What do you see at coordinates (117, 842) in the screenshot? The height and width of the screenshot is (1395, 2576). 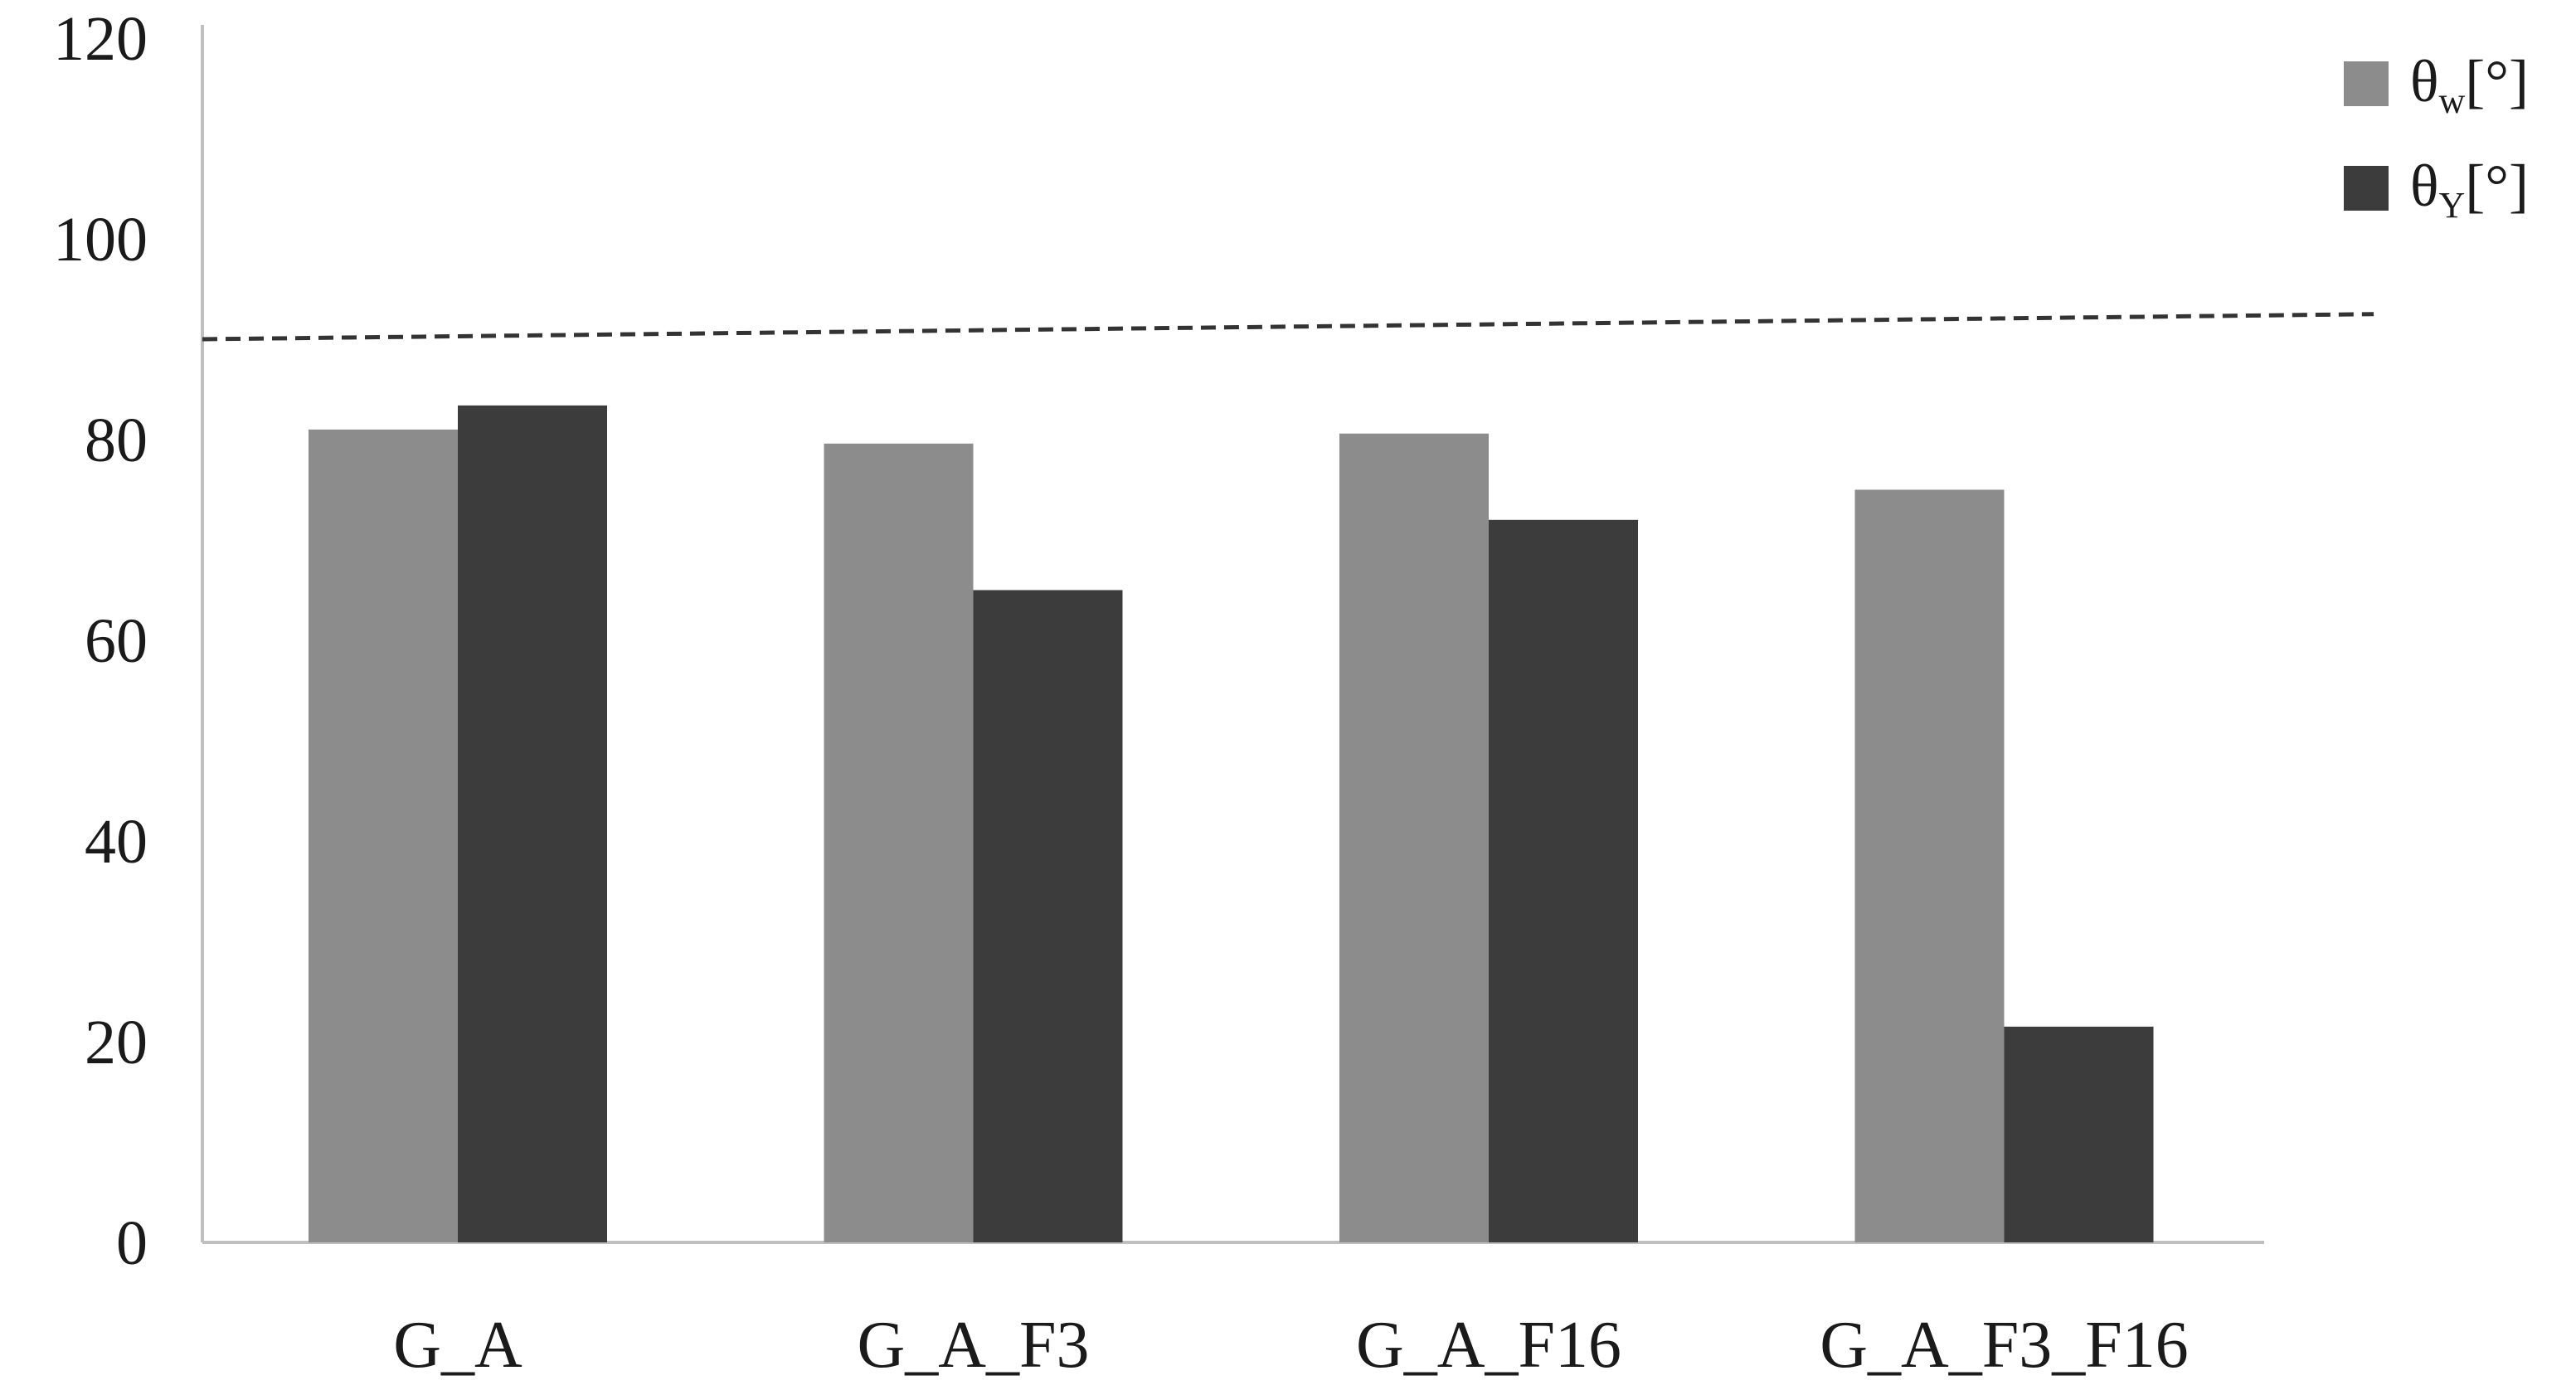 I see `y-tick-label: 40` at bounding box center [117, 842].